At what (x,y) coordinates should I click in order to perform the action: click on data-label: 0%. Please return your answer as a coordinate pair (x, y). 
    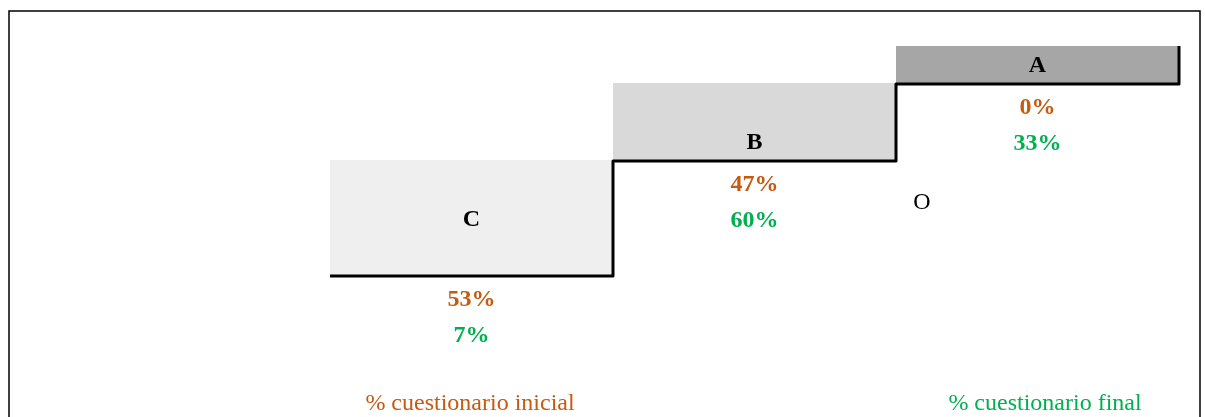
    Looking at the image, I should click on (1037, 106).